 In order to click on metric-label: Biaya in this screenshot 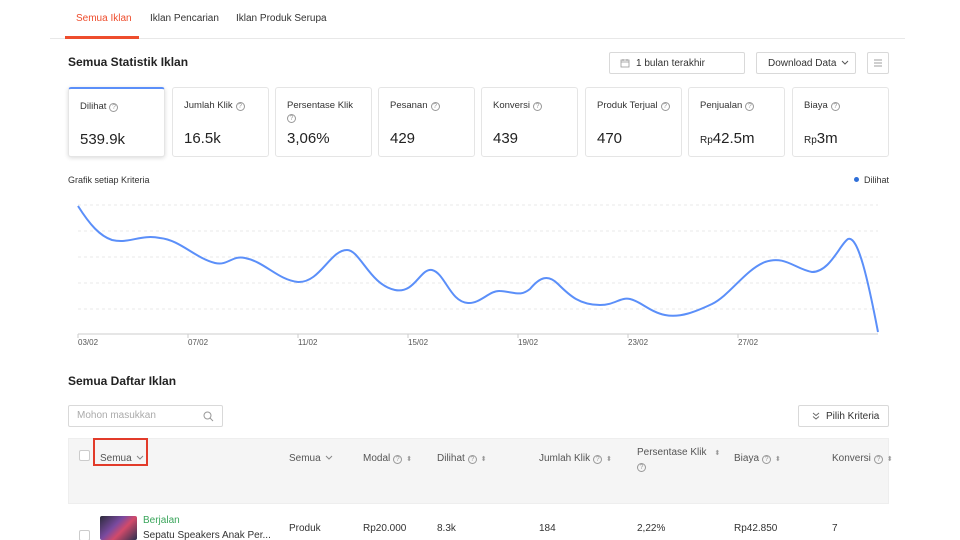, I will do `click(816, 105)`.